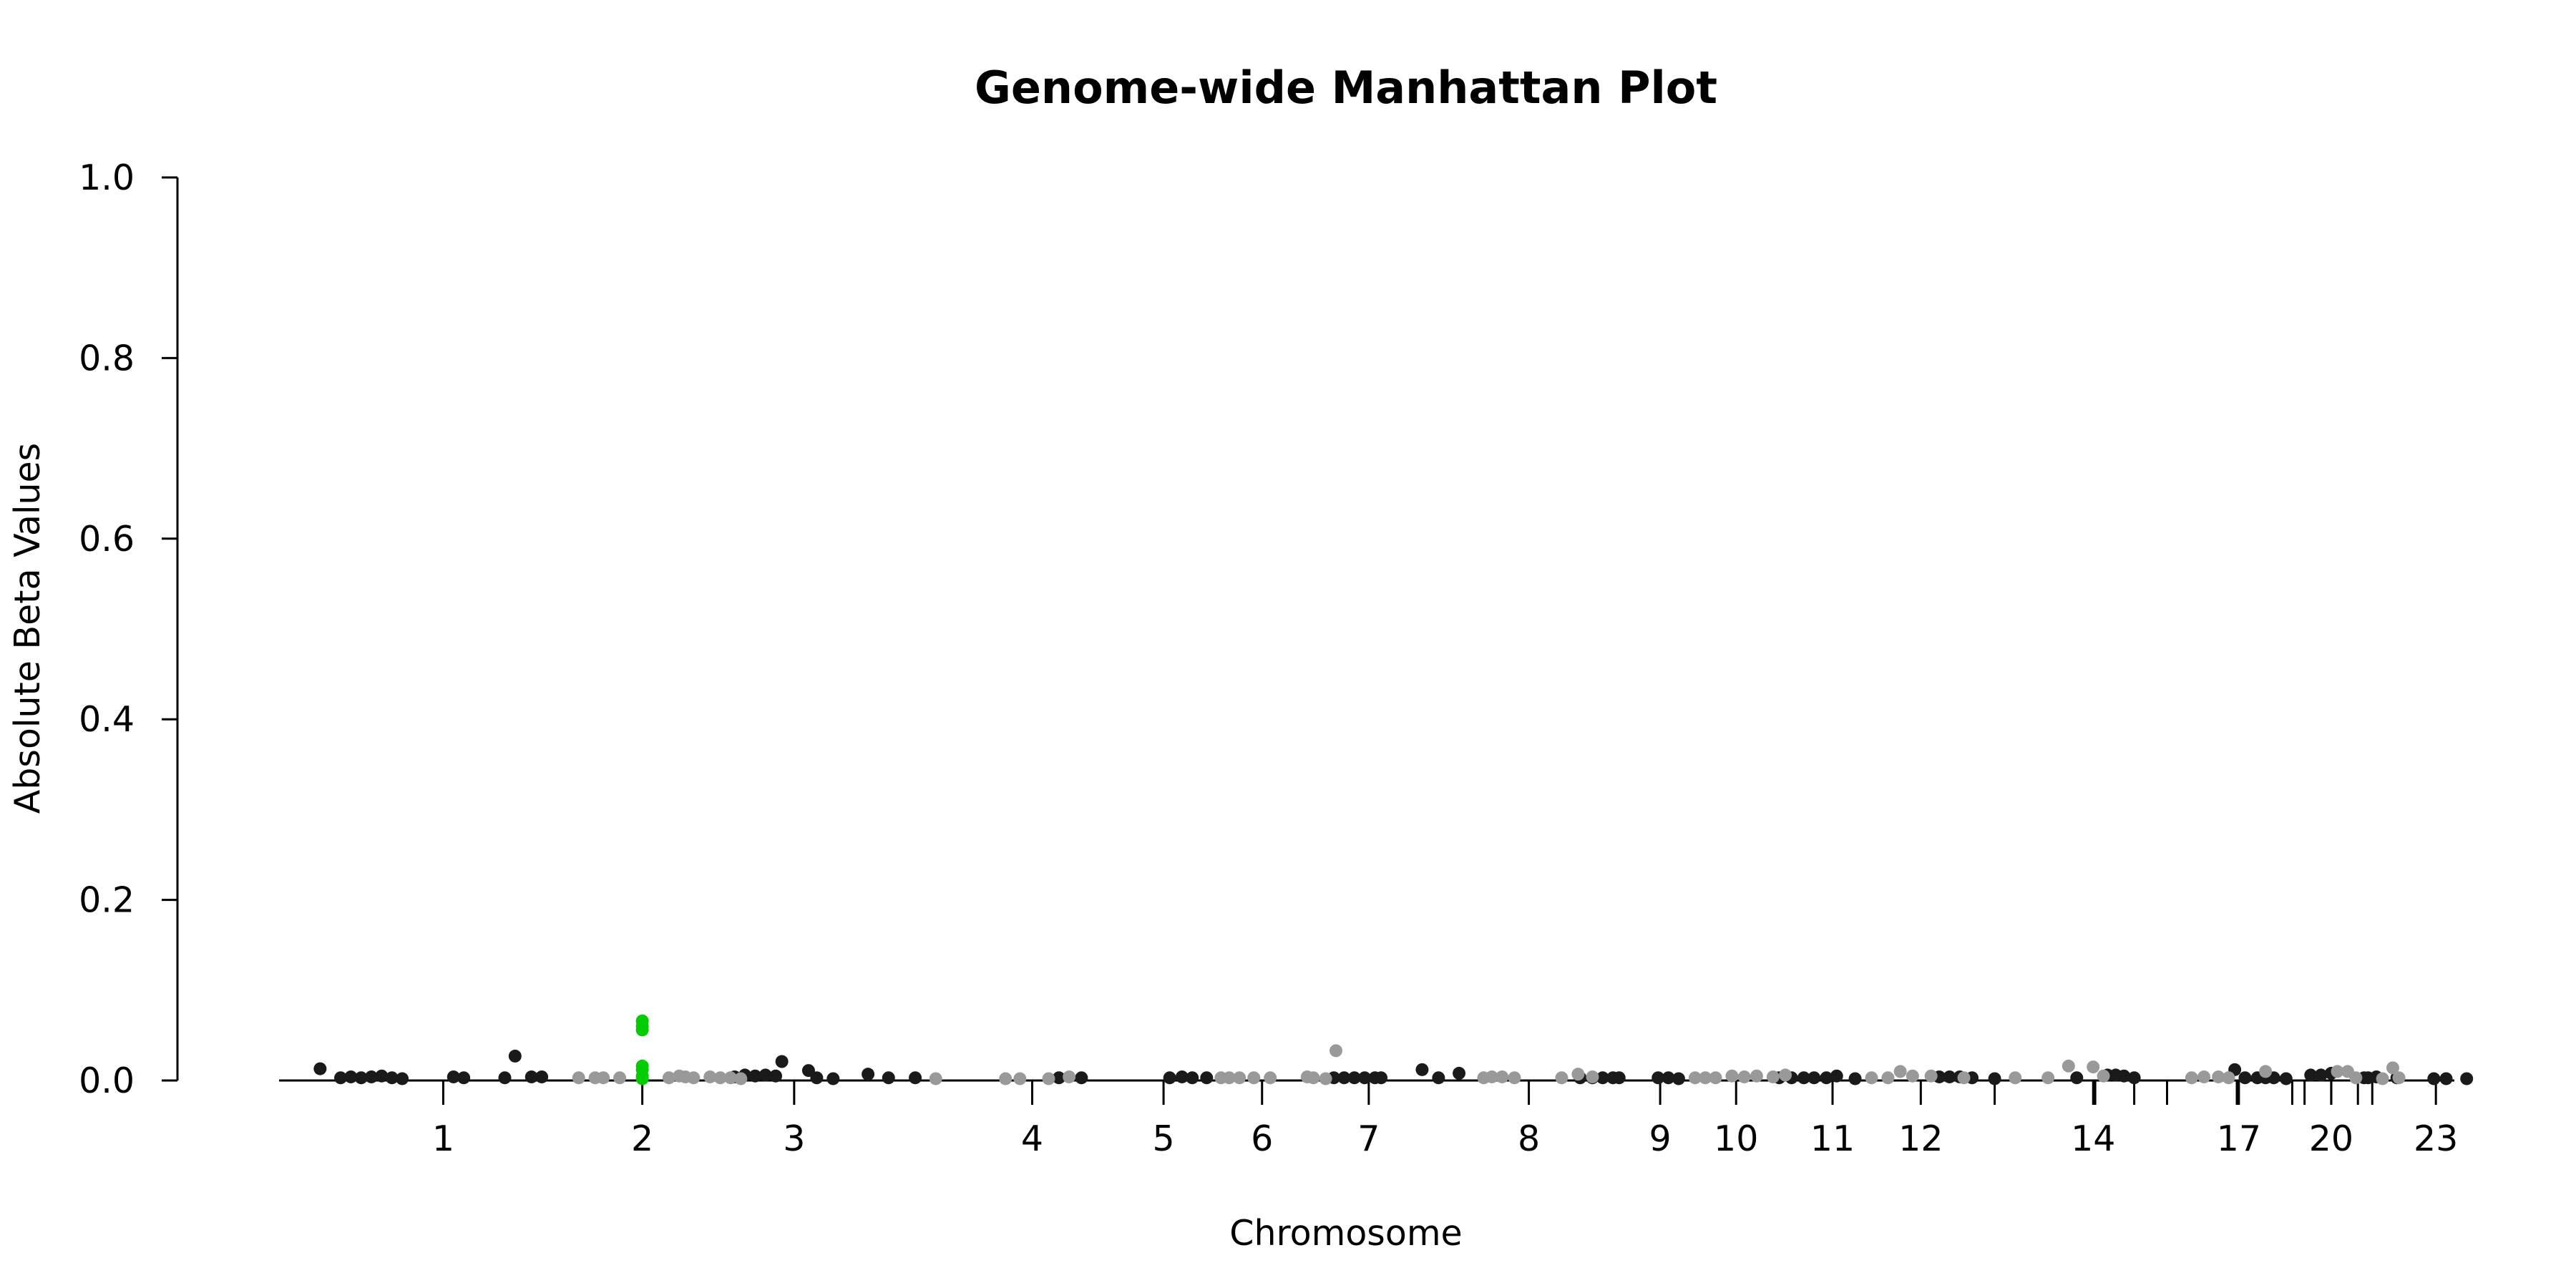 The width and height of the screenshot is (2576, 1288). I want to click on y-tick-label: 1.0, so click(107, 177).